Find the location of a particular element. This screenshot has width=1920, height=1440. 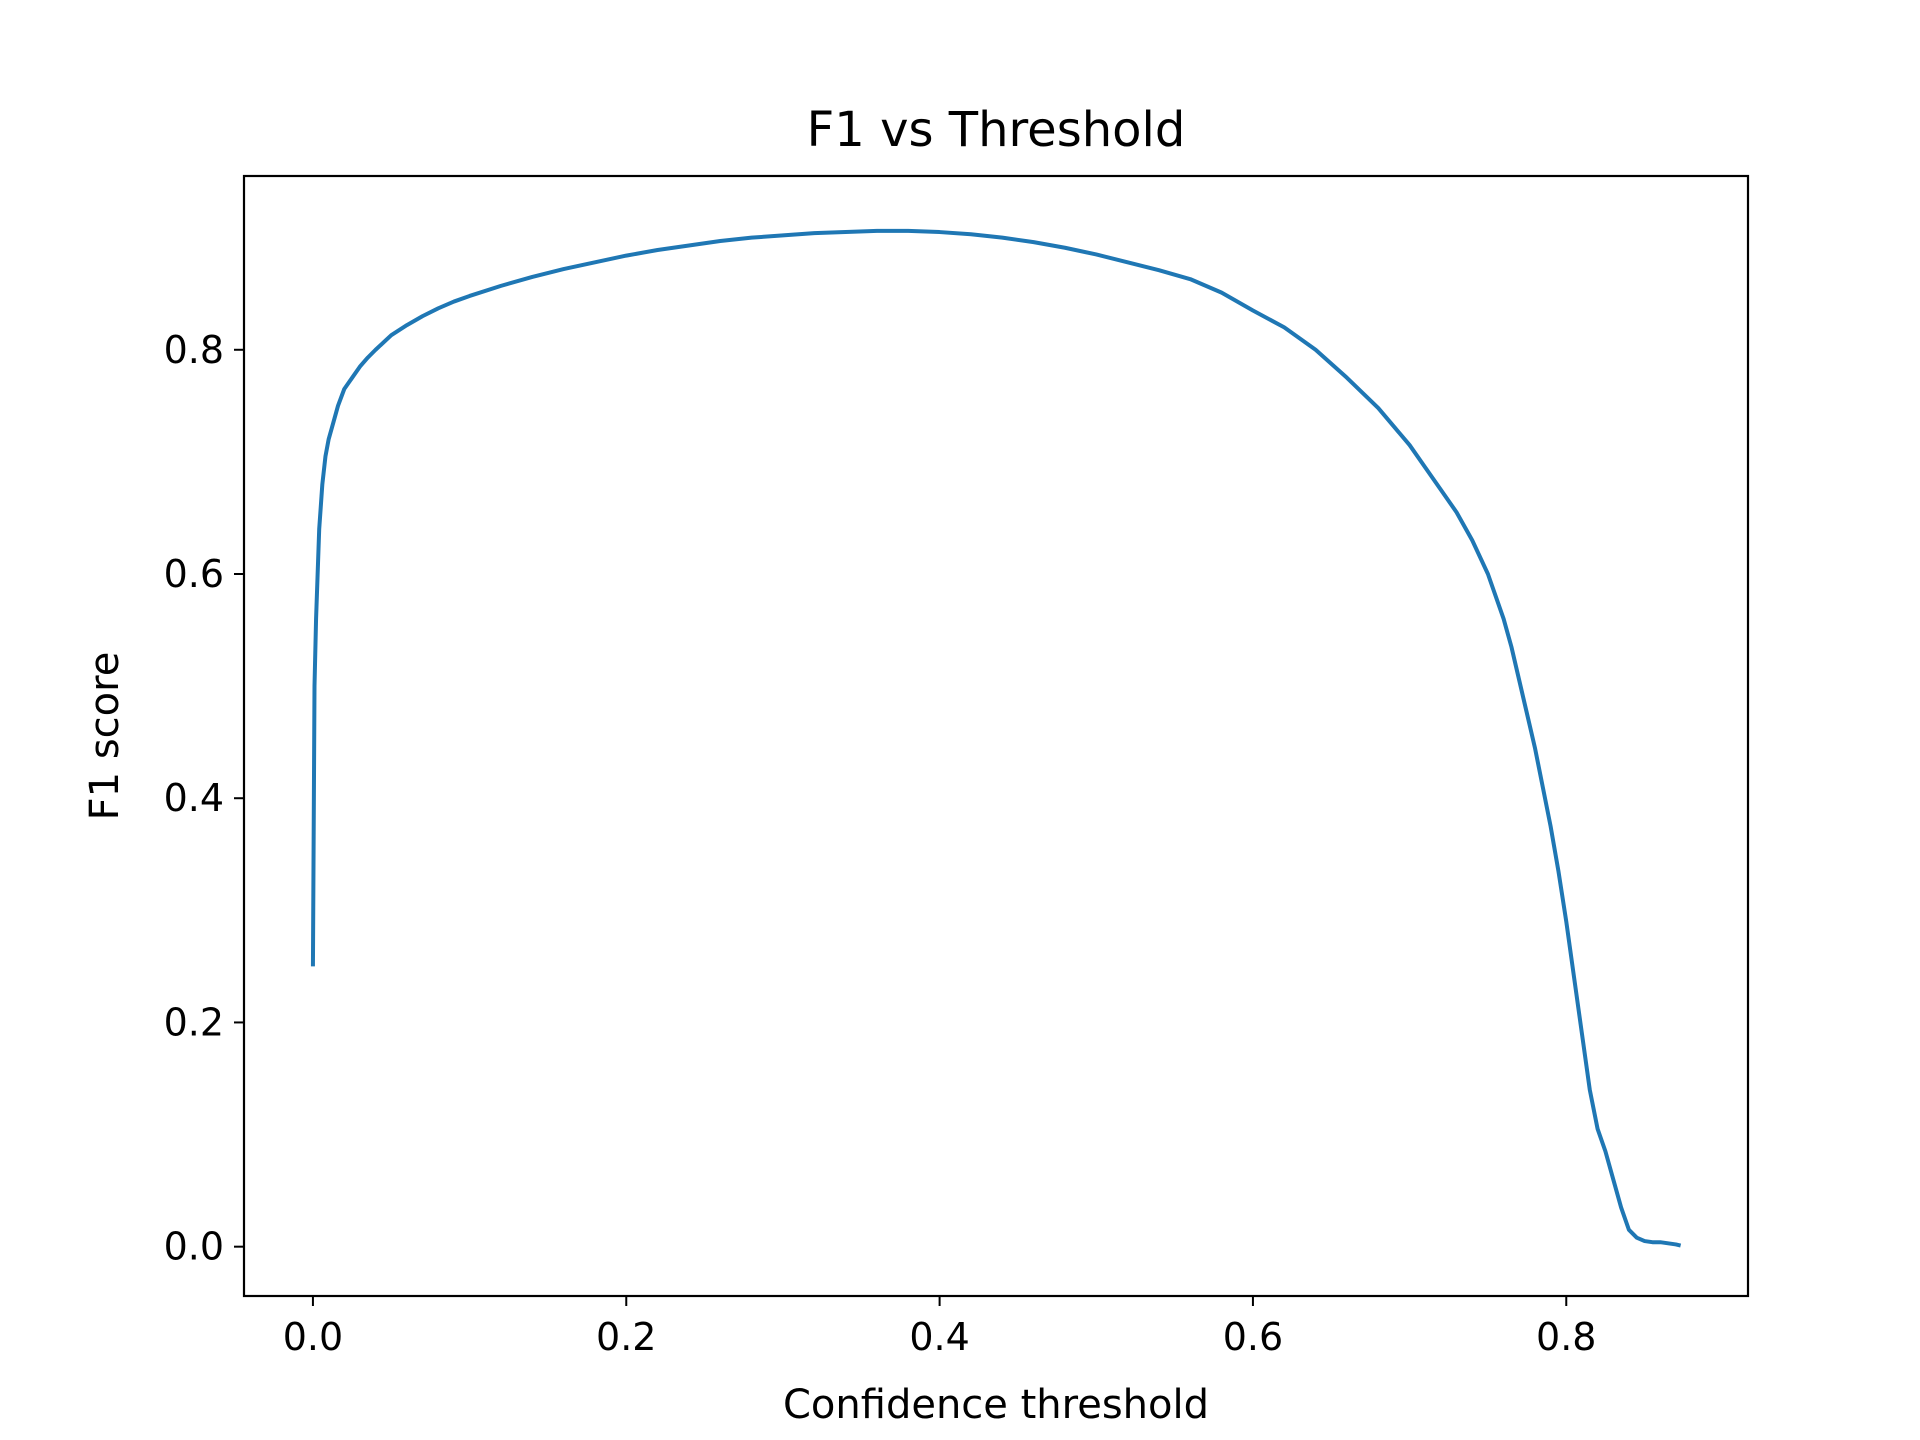

x-axis: 0.0 0.2 0.4 0.6 0.8 is located at coordinates (939, 1327).